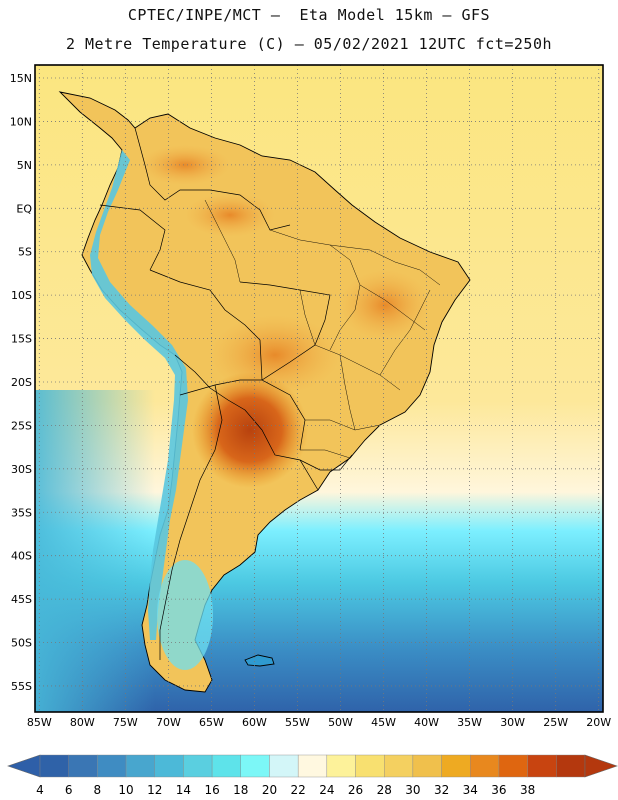  Describe the element at coordinates (240, 790) in the screenshot. I see `colorbar-tick-label: 18` at that location.